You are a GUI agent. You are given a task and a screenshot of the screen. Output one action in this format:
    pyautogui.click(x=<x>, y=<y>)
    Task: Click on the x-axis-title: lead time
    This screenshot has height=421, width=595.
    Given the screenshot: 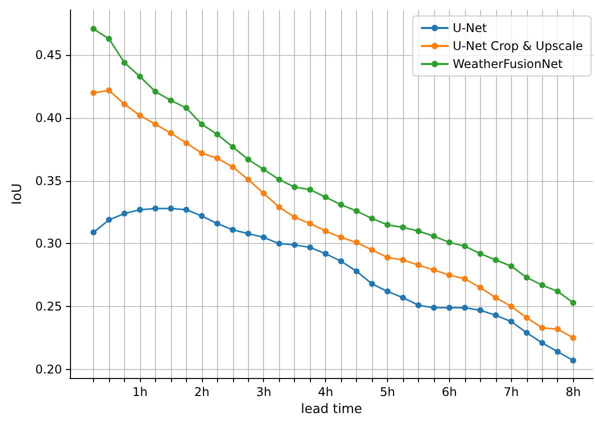 What is the action you would take?
    pyautogui.click(x=331, y=409)
    